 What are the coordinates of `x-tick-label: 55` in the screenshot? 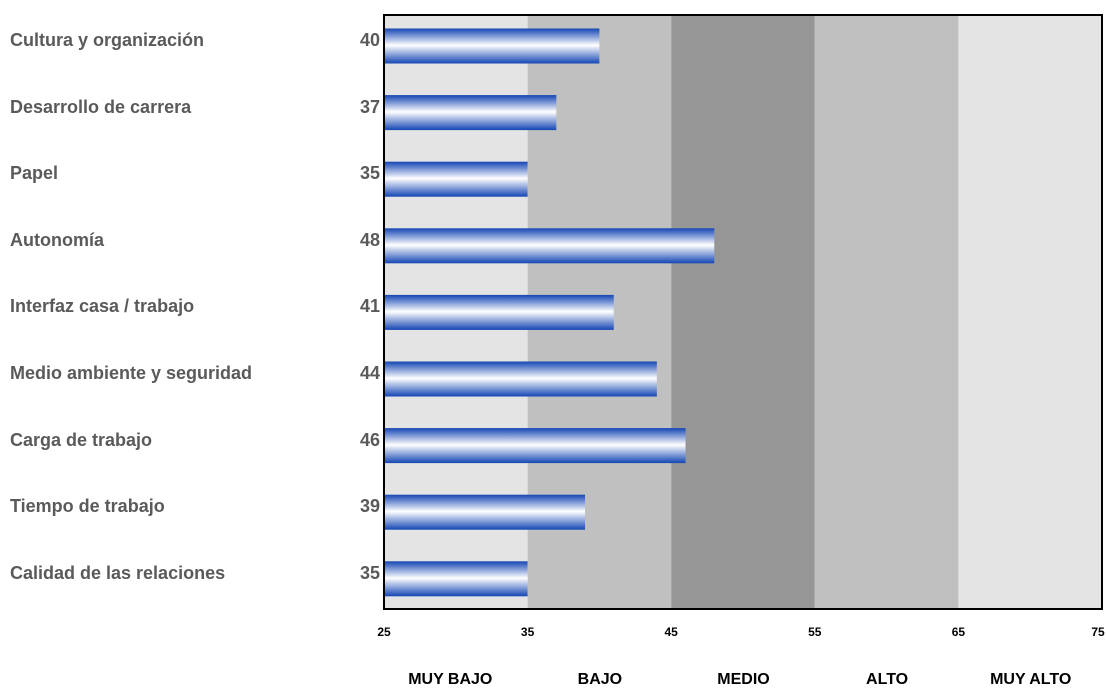 It's located at (815, 632).